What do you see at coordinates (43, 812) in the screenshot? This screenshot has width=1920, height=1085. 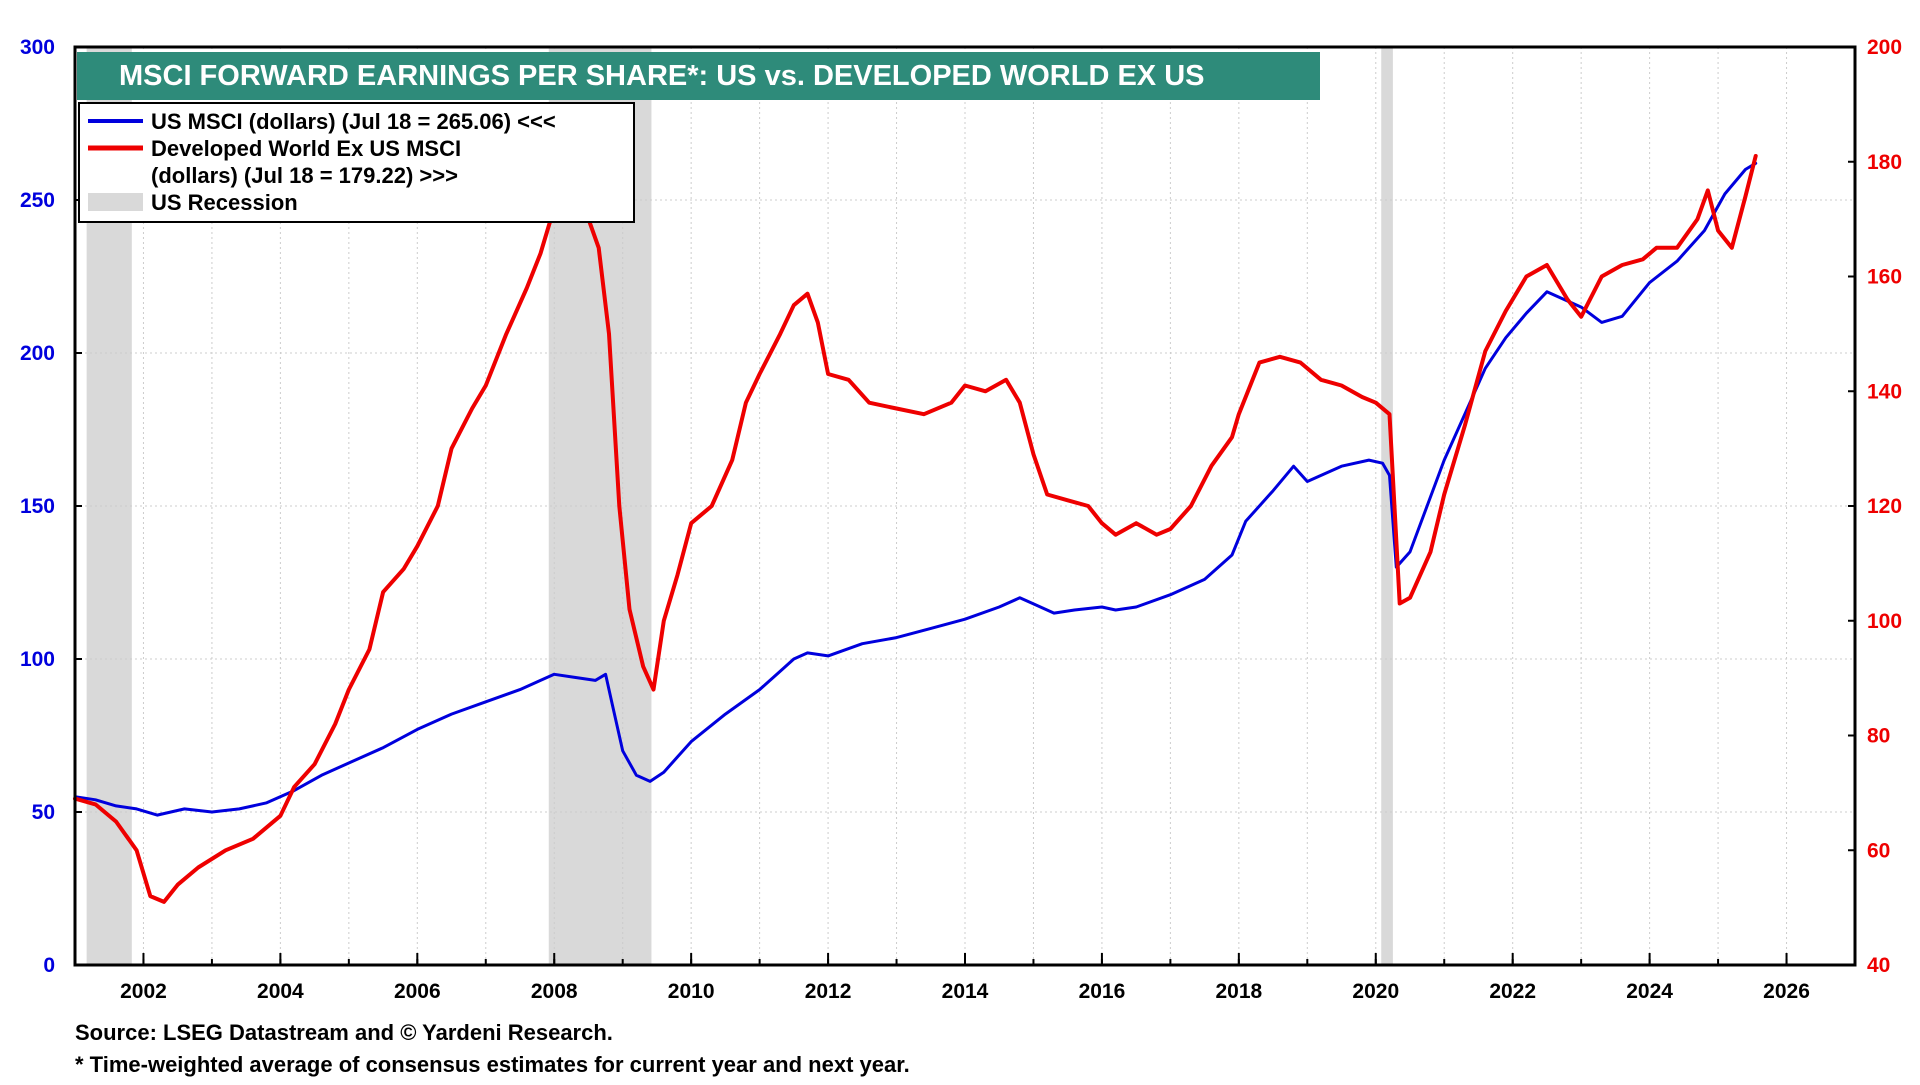 I see `y-left-tick-label-1: 50` at bounding box center [43, 812].